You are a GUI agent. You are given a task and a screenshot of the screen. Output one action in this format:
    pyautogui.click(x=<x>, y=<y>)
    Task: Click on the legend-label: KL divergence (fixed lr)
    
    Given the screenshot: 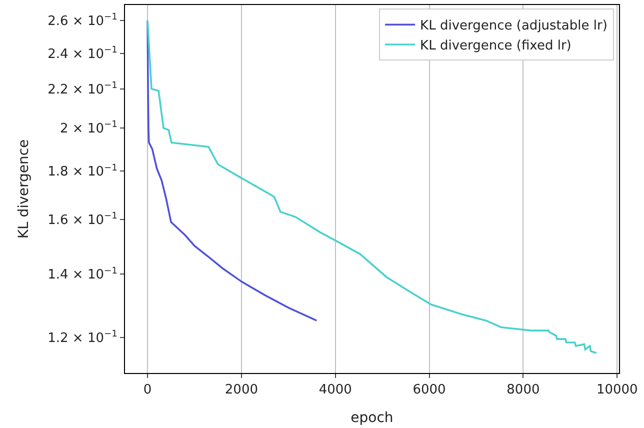 What is the action you would take?
    pyautogui.click(x=496, y=46)
    